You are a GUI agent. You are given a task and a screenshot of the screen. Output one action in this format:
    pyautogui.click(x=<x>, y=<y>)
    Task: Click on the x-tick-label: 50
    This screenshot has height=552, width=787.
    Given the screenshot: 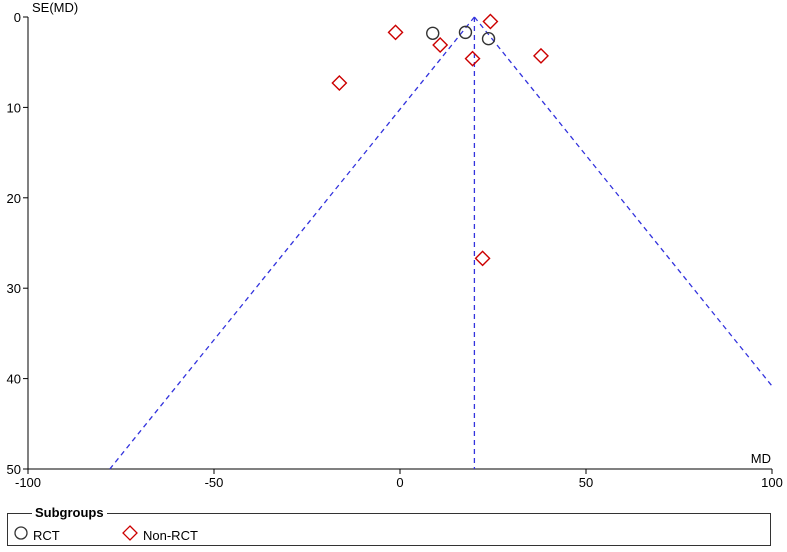 What is the action you would take?
    pyautogui.click(x=586, y=482)
    